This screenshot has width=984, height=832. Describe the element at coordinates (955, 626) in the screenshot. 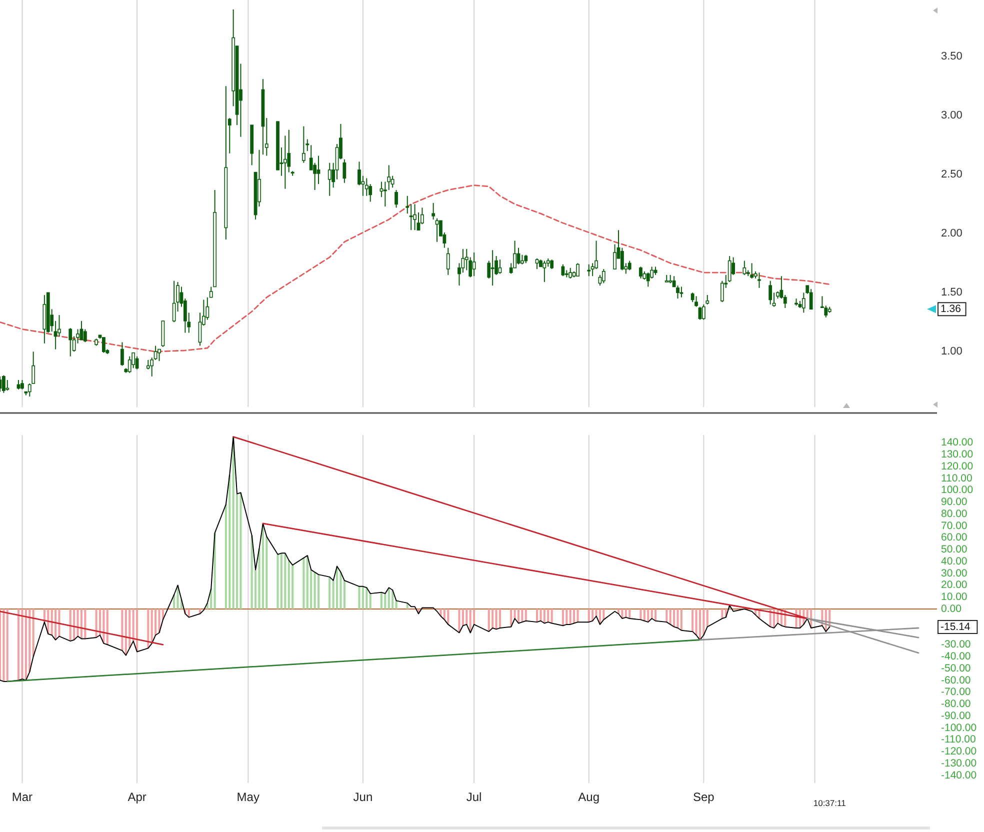

I see `text: -15.14` at that location.